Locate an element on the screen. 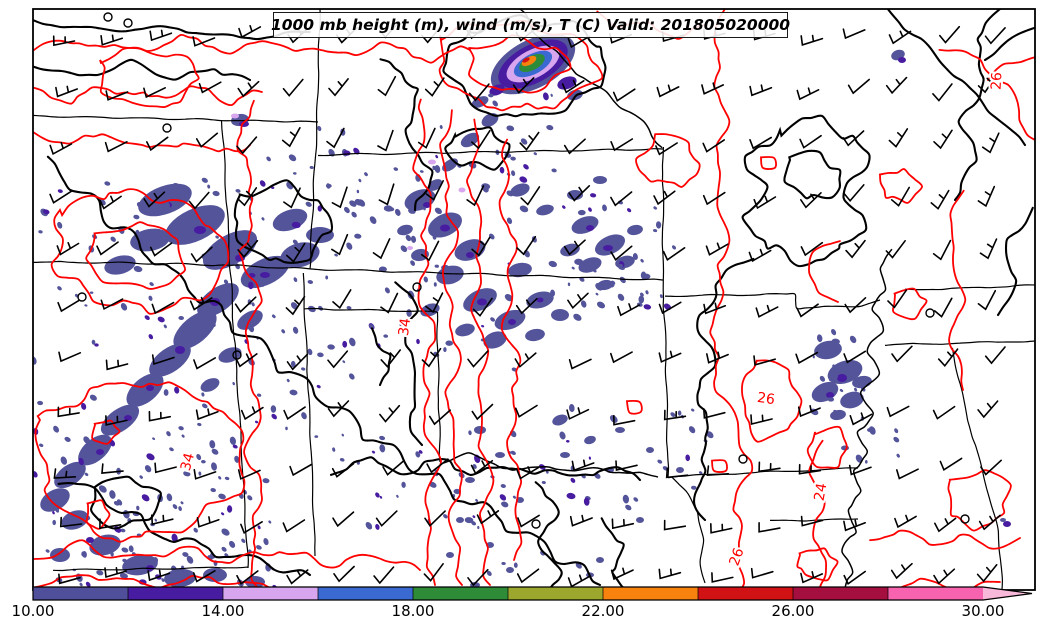 Image resolution: width=1041 pixels, height=633 pixels. colorbar-segment is located at coordinates (365, 593).